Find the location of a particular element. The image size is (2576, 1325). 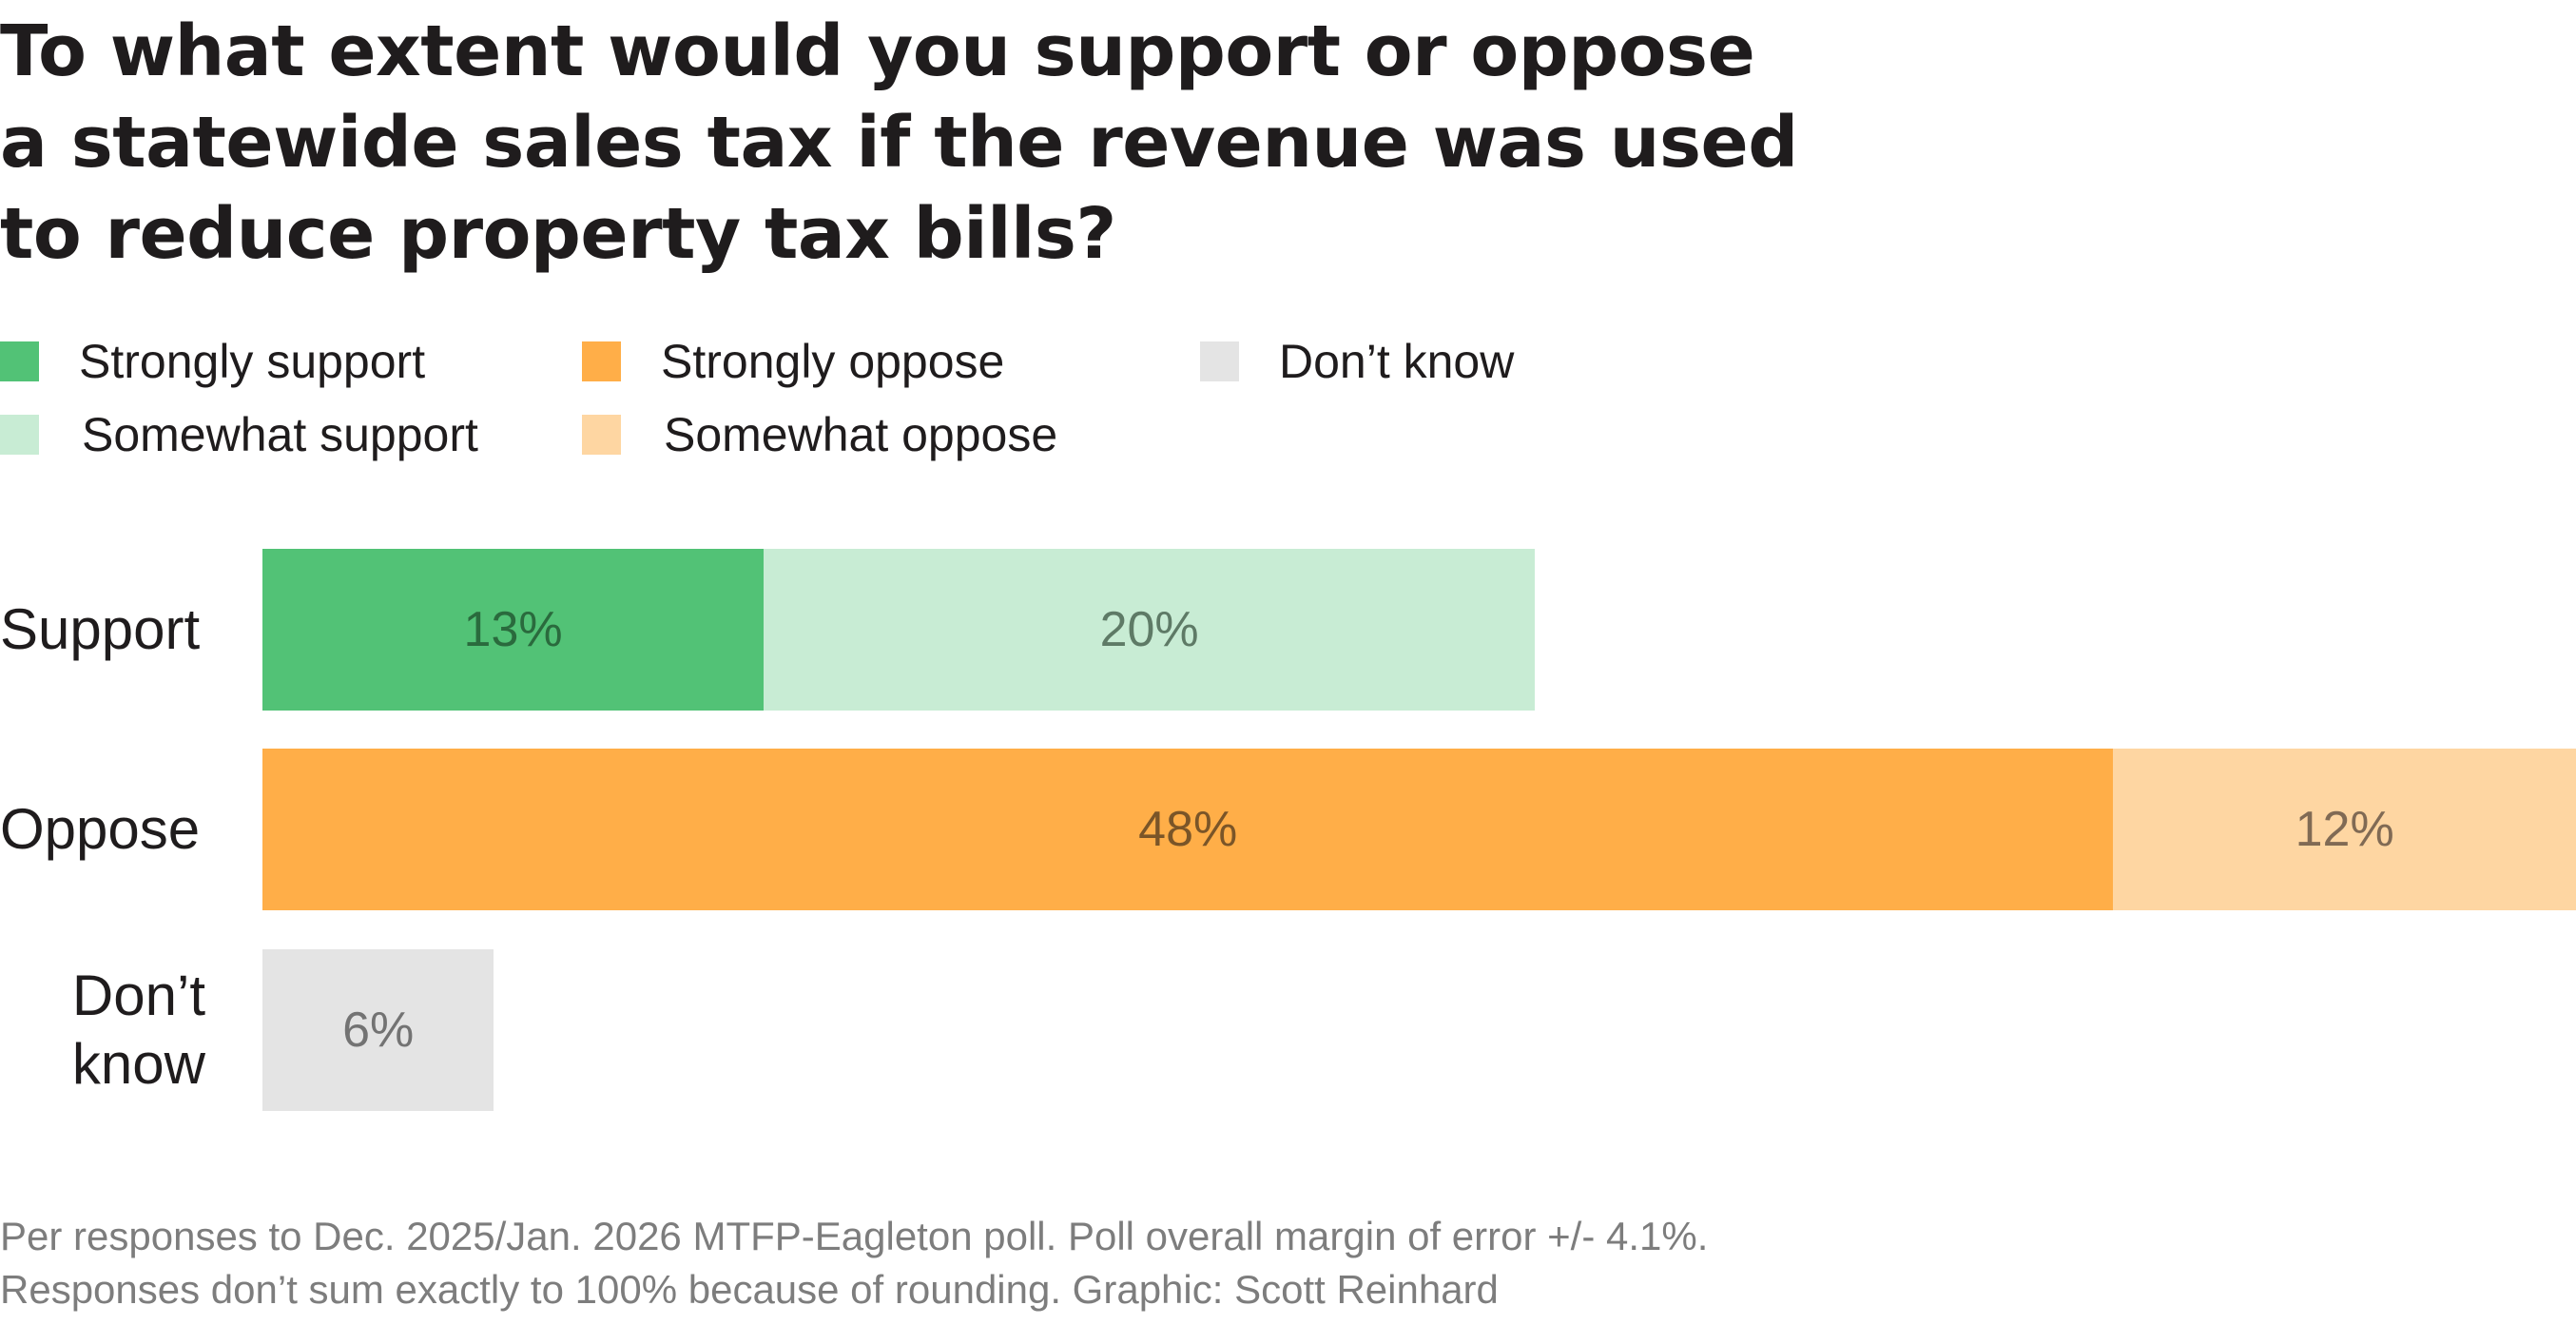

data-label: 13% is located at coordinates (513, 629).